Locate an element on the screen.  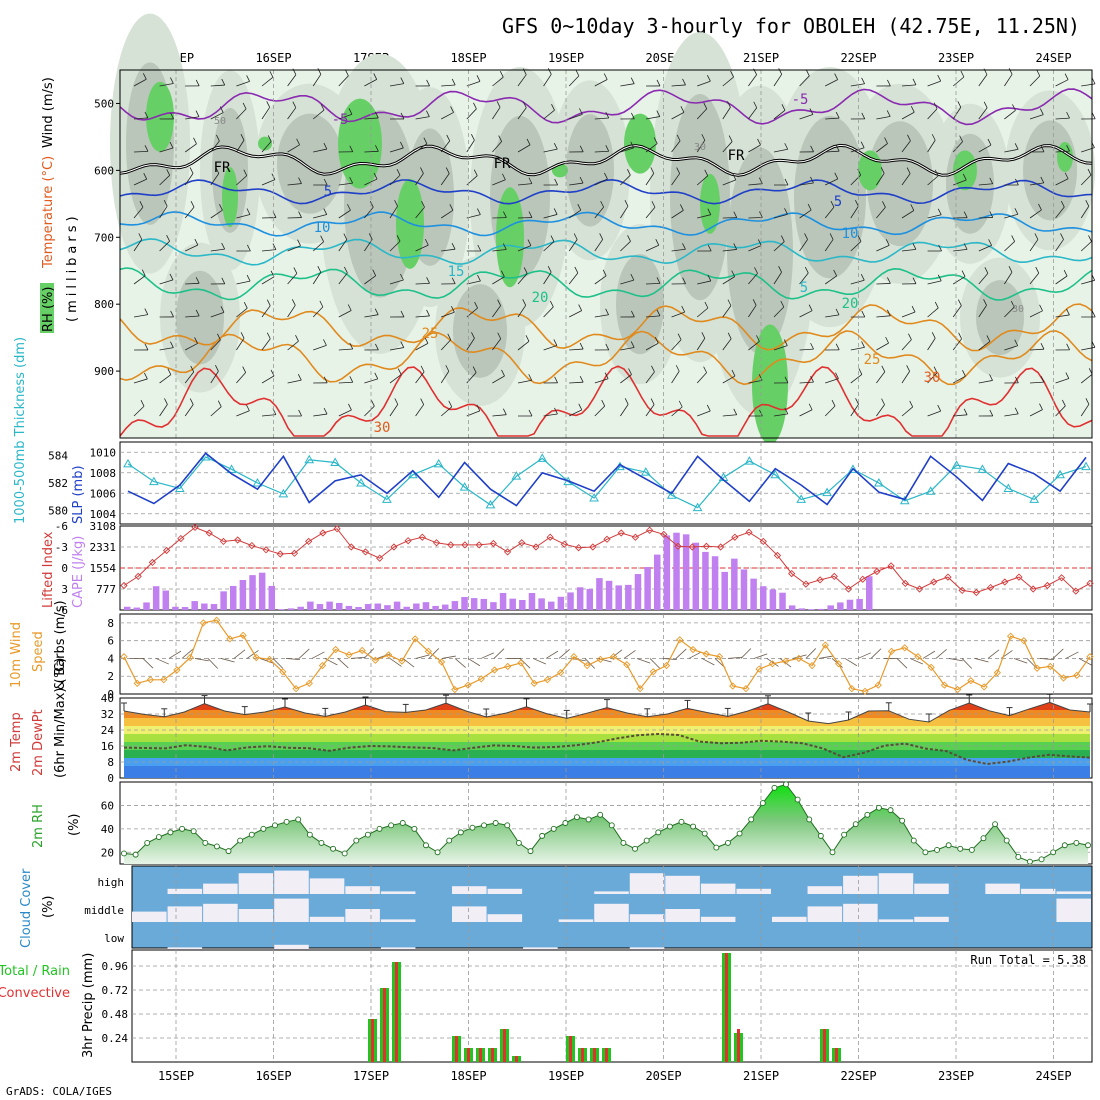
temp-band is located at coordinates (607, 738).